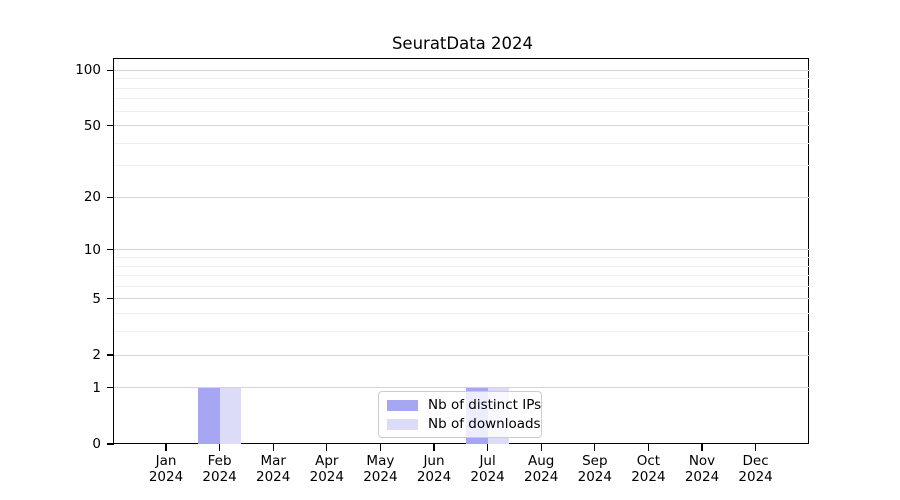 Image resolution: width=900 pixels, height=500 pixels. What do you see at coordinates (702, 469) in the screenshot?
I see `x-tick-label: Nov 2024` at bounding box center [702, 469].